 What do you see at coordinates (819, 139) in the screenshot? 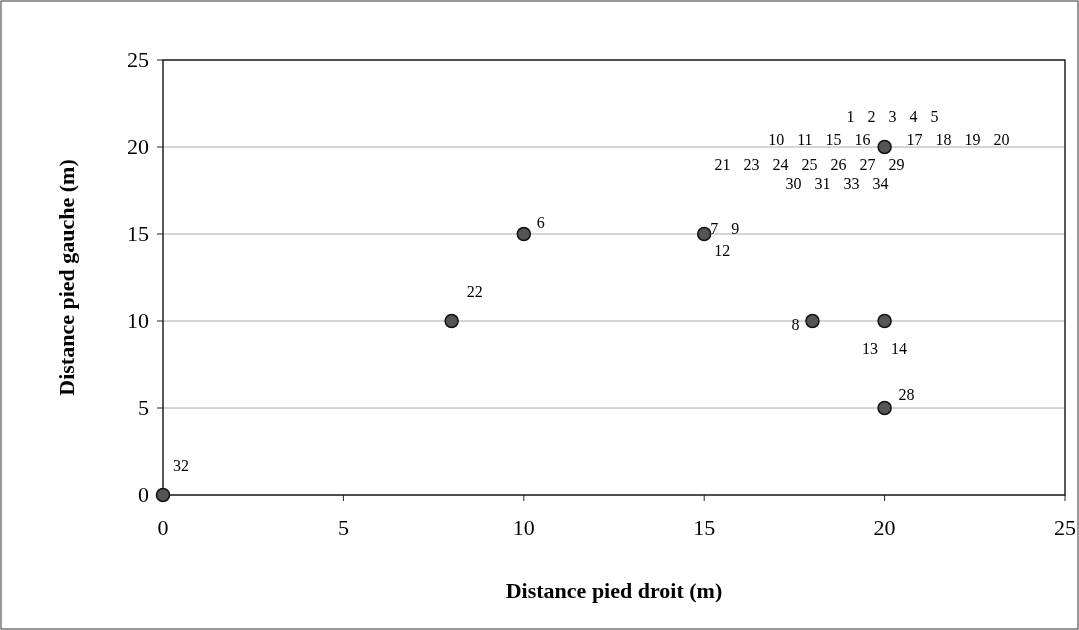
I see `annotation: 10 11 15 16` at bounding box center [819, 139].